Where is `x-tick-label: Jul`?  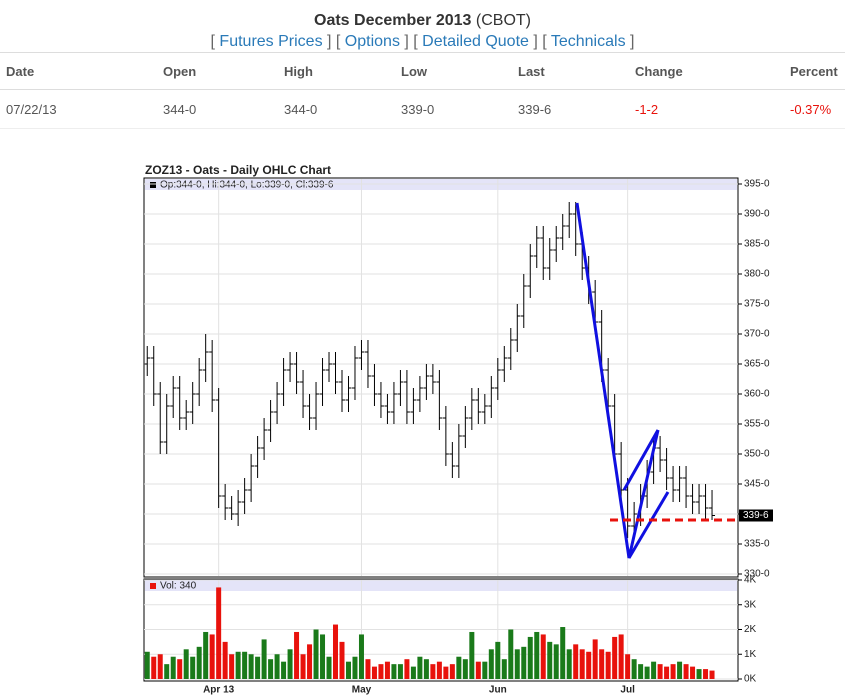 x-tick-label: Jul is located at coordinates (627, 690).